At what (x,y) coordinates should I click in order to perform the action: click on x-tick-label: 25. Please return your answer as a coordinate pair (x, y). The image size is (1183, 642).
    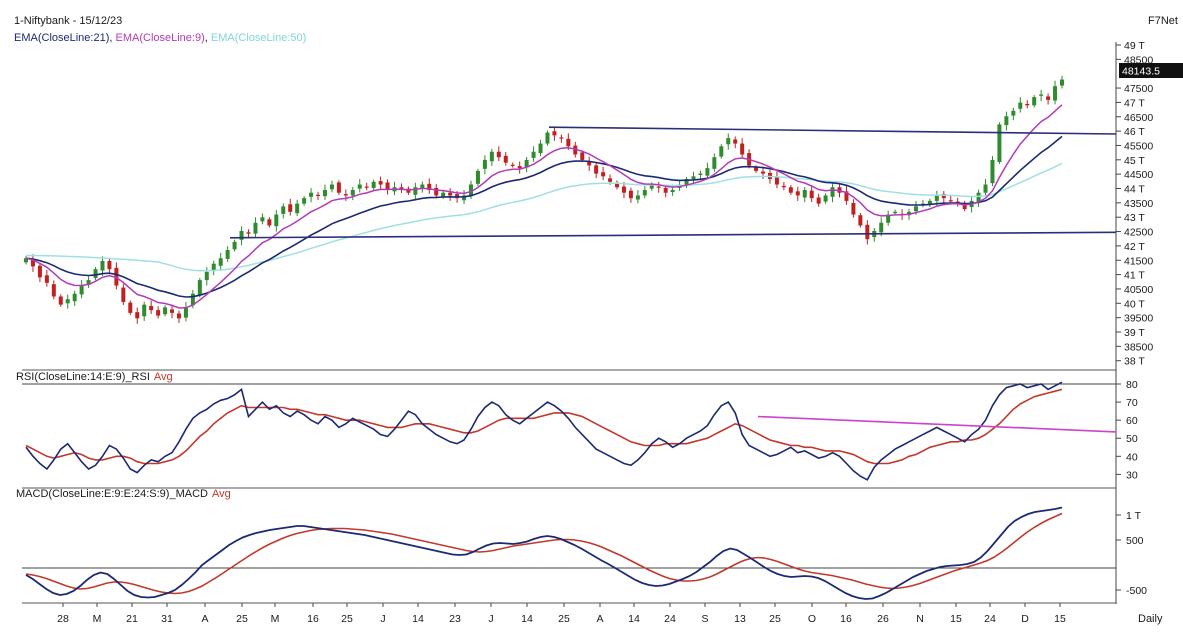
    Looking at the image, I should click on (564, 619).